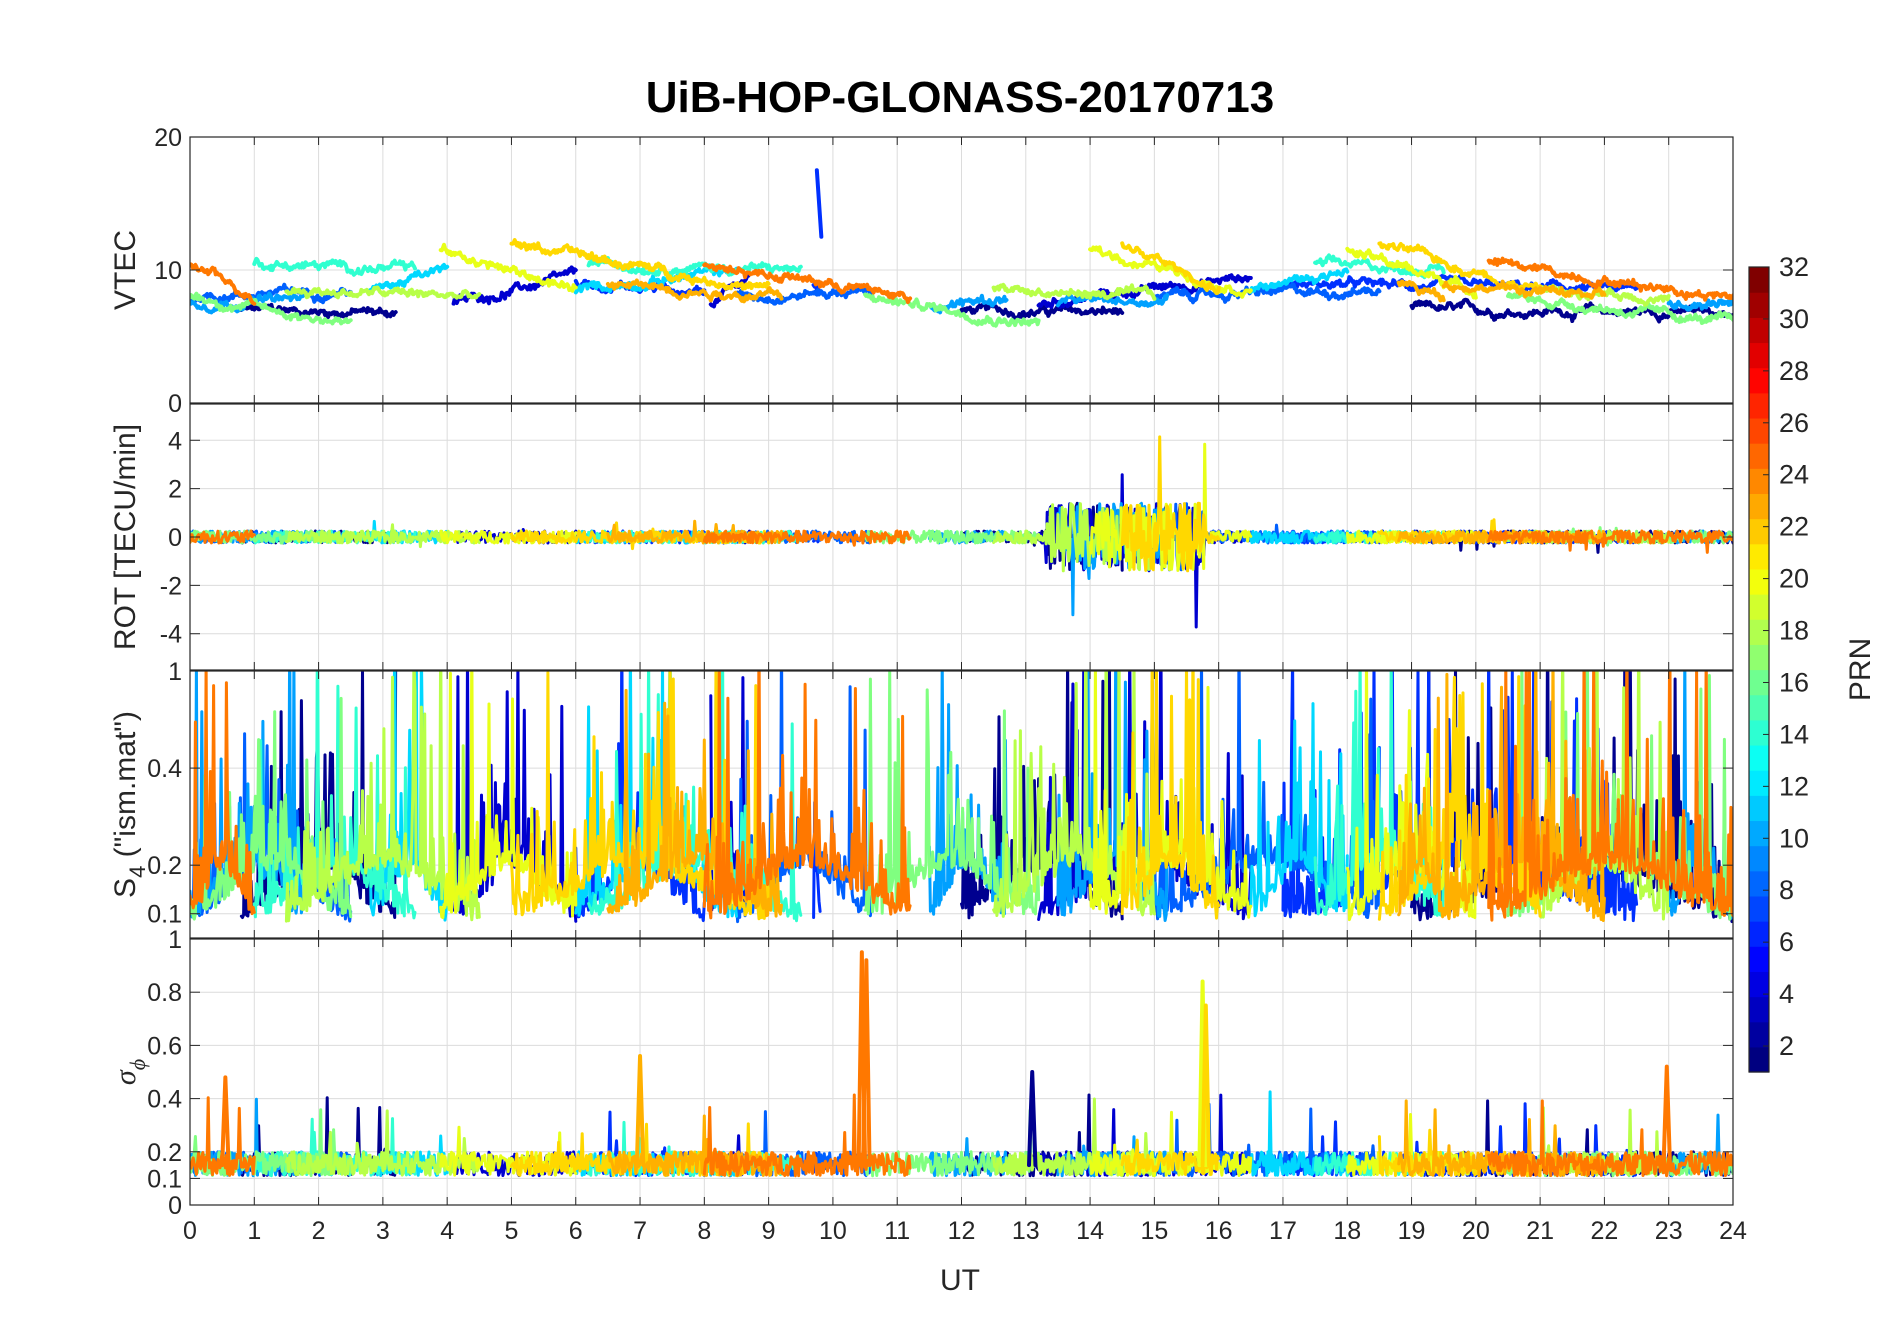 This screenshot has height=1330, width=1902. Describe the element at coordinates (1786, 942) in the screenshot. I see `colorbar-tick-label: 6` at that location.